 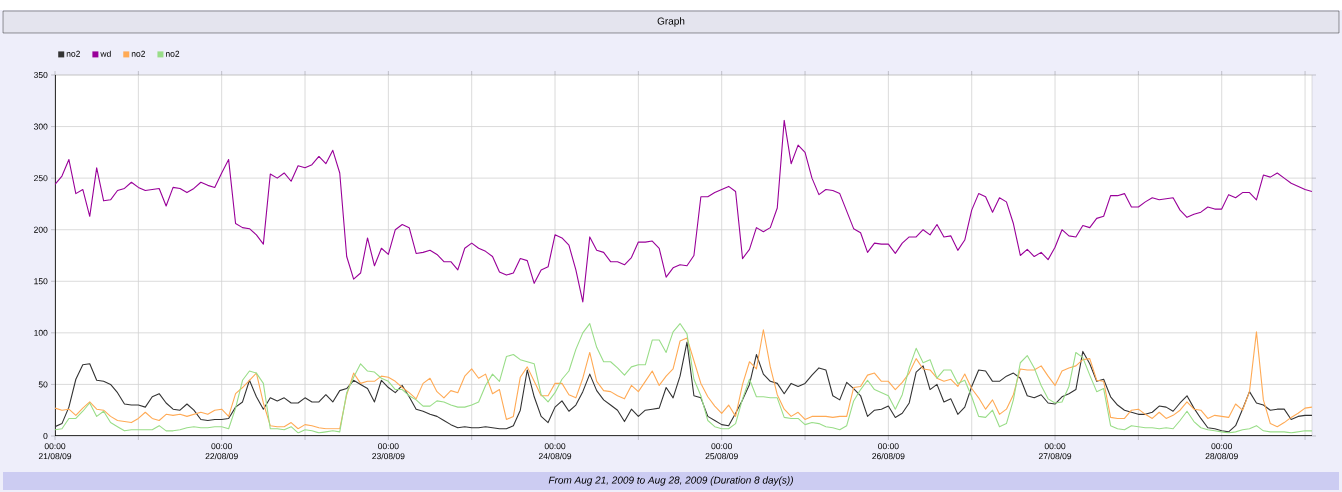 I want to click on x-tick-label: 00:00 26/08/09, so click(x=888, y=451).